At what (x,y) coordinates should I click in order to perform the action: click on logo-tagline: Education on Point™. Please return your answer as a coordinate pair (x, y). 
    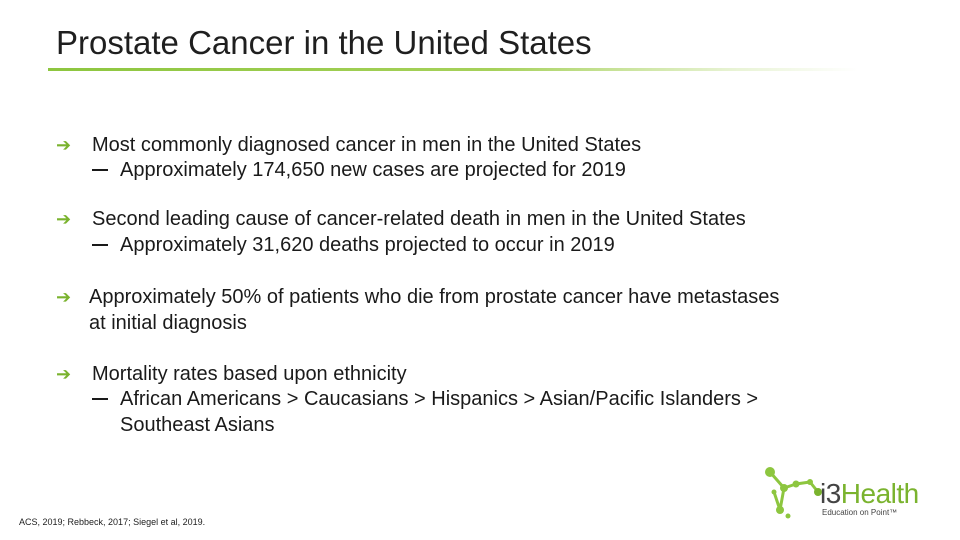
    Looking at the image, I should click on (860, 512).